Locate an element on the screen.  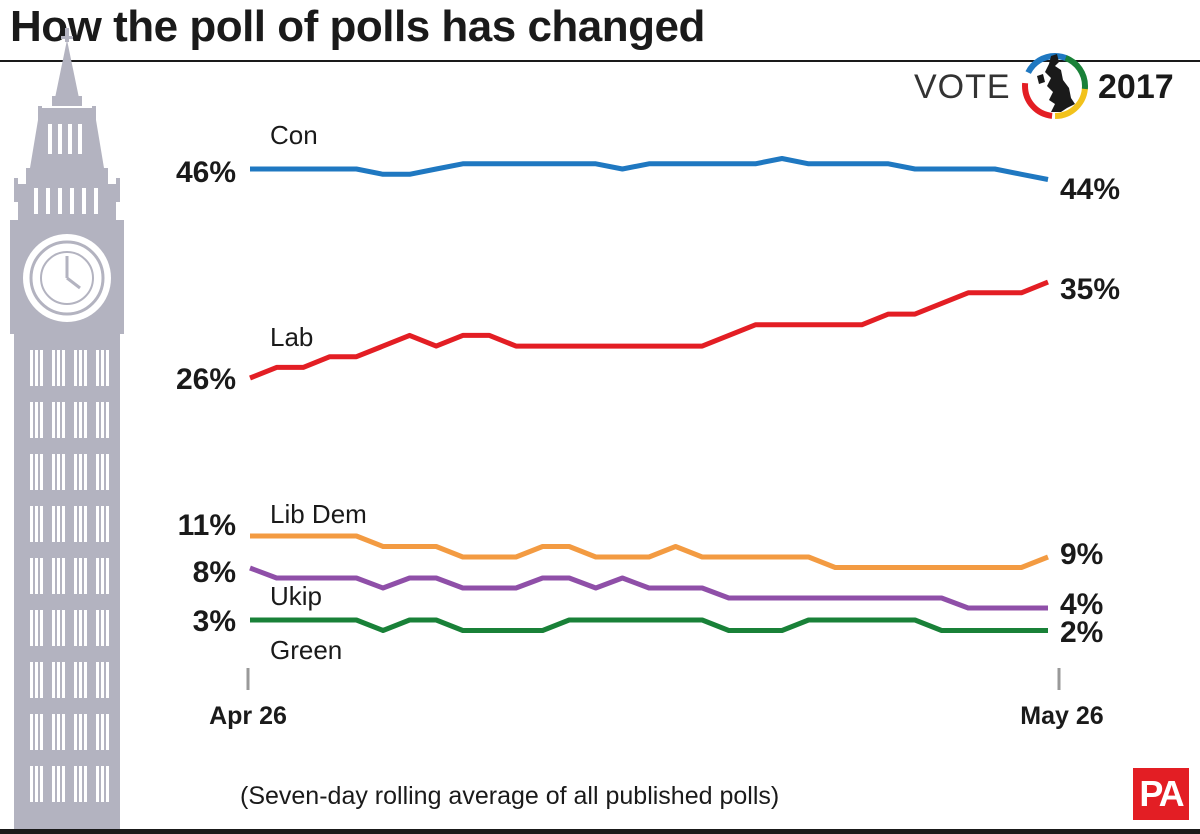
start-label-con: 46% is located at coordinates (206, 172).